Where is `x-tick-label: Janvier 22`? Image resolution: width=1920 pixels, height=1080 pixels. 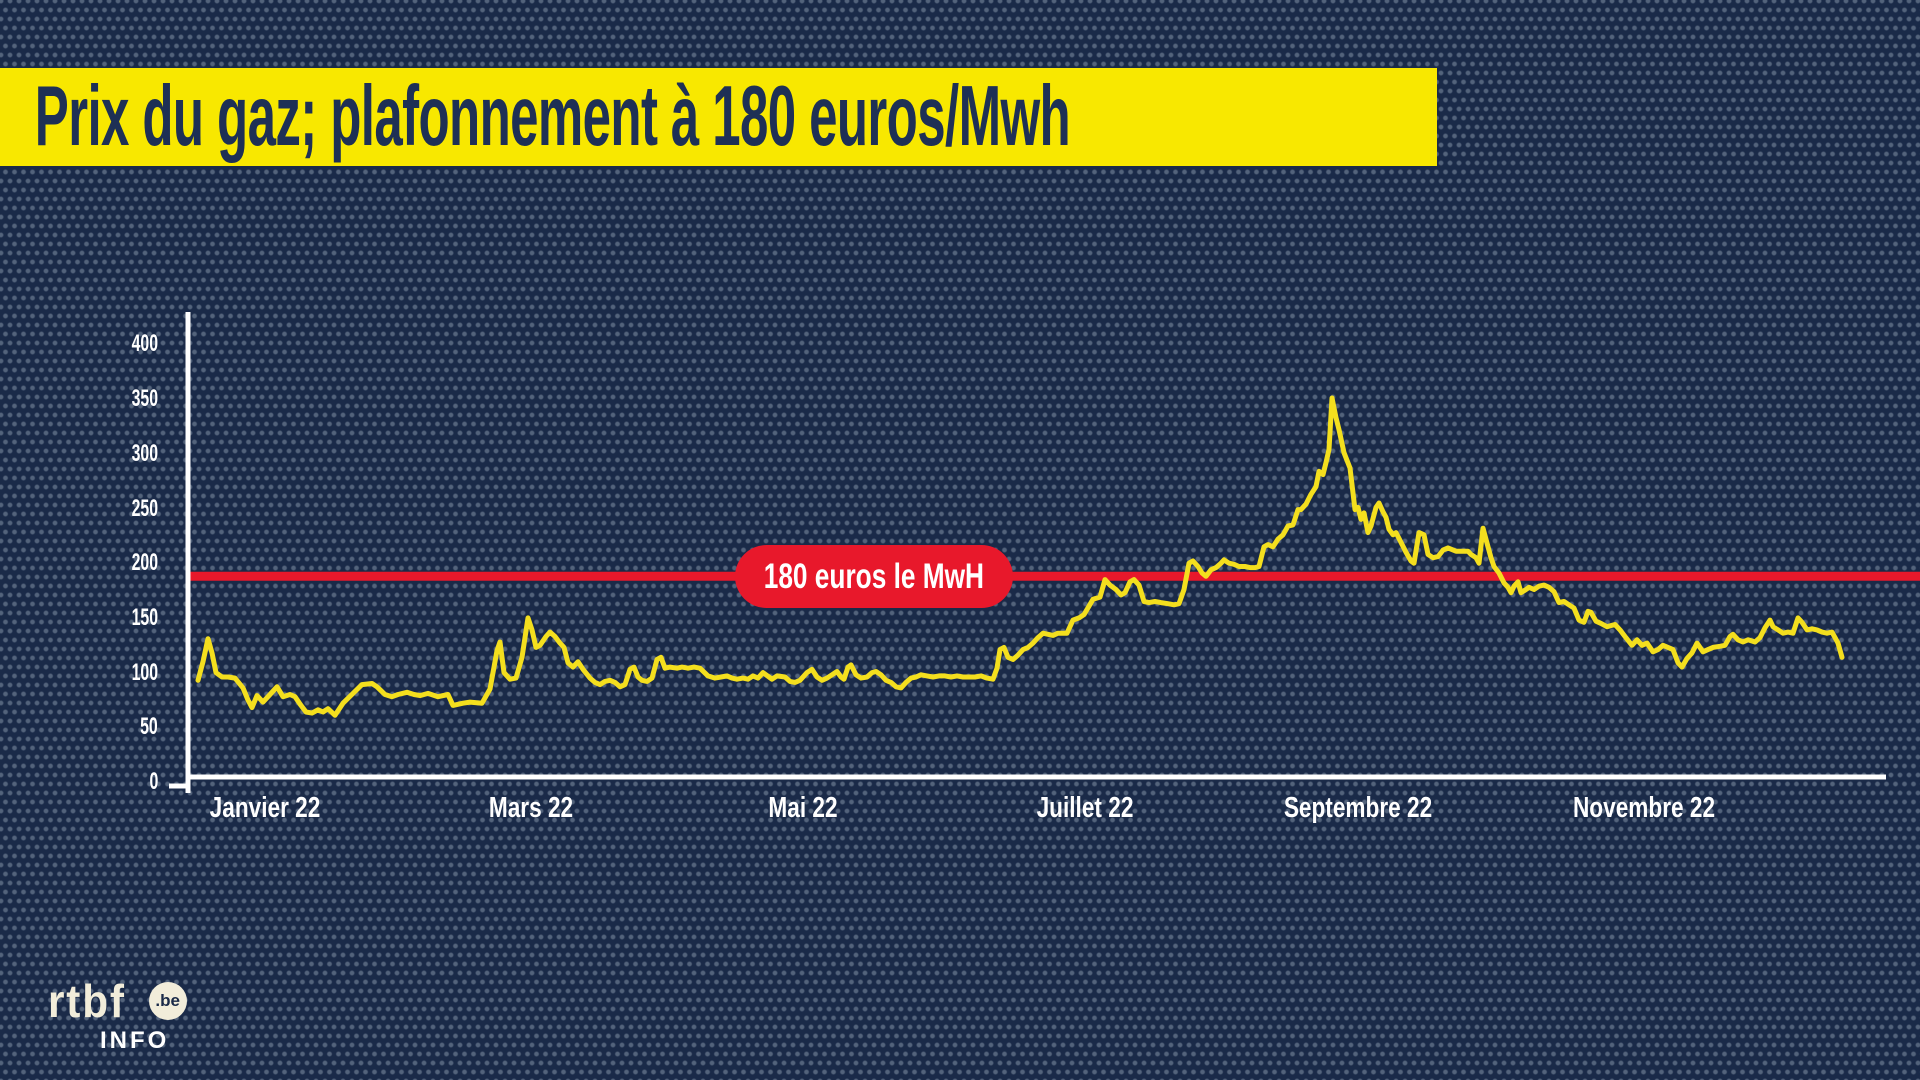 x-tick-label: Janvier 22 is located at coordinates (265, 808).